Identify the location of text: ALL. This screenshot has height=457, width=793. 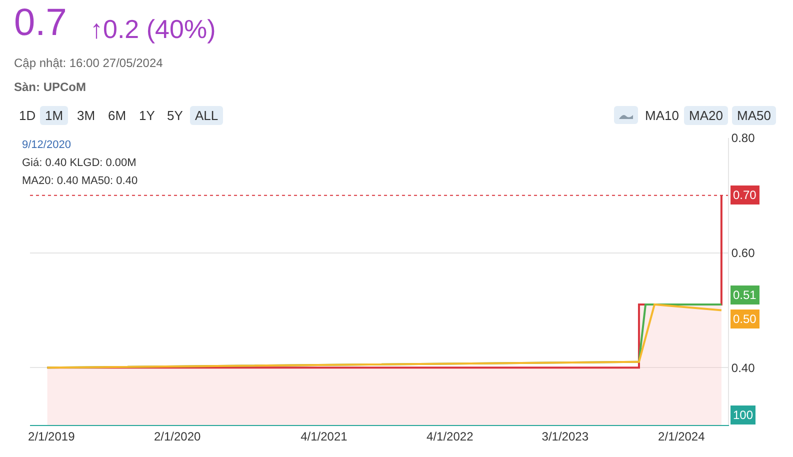
(207, 115).